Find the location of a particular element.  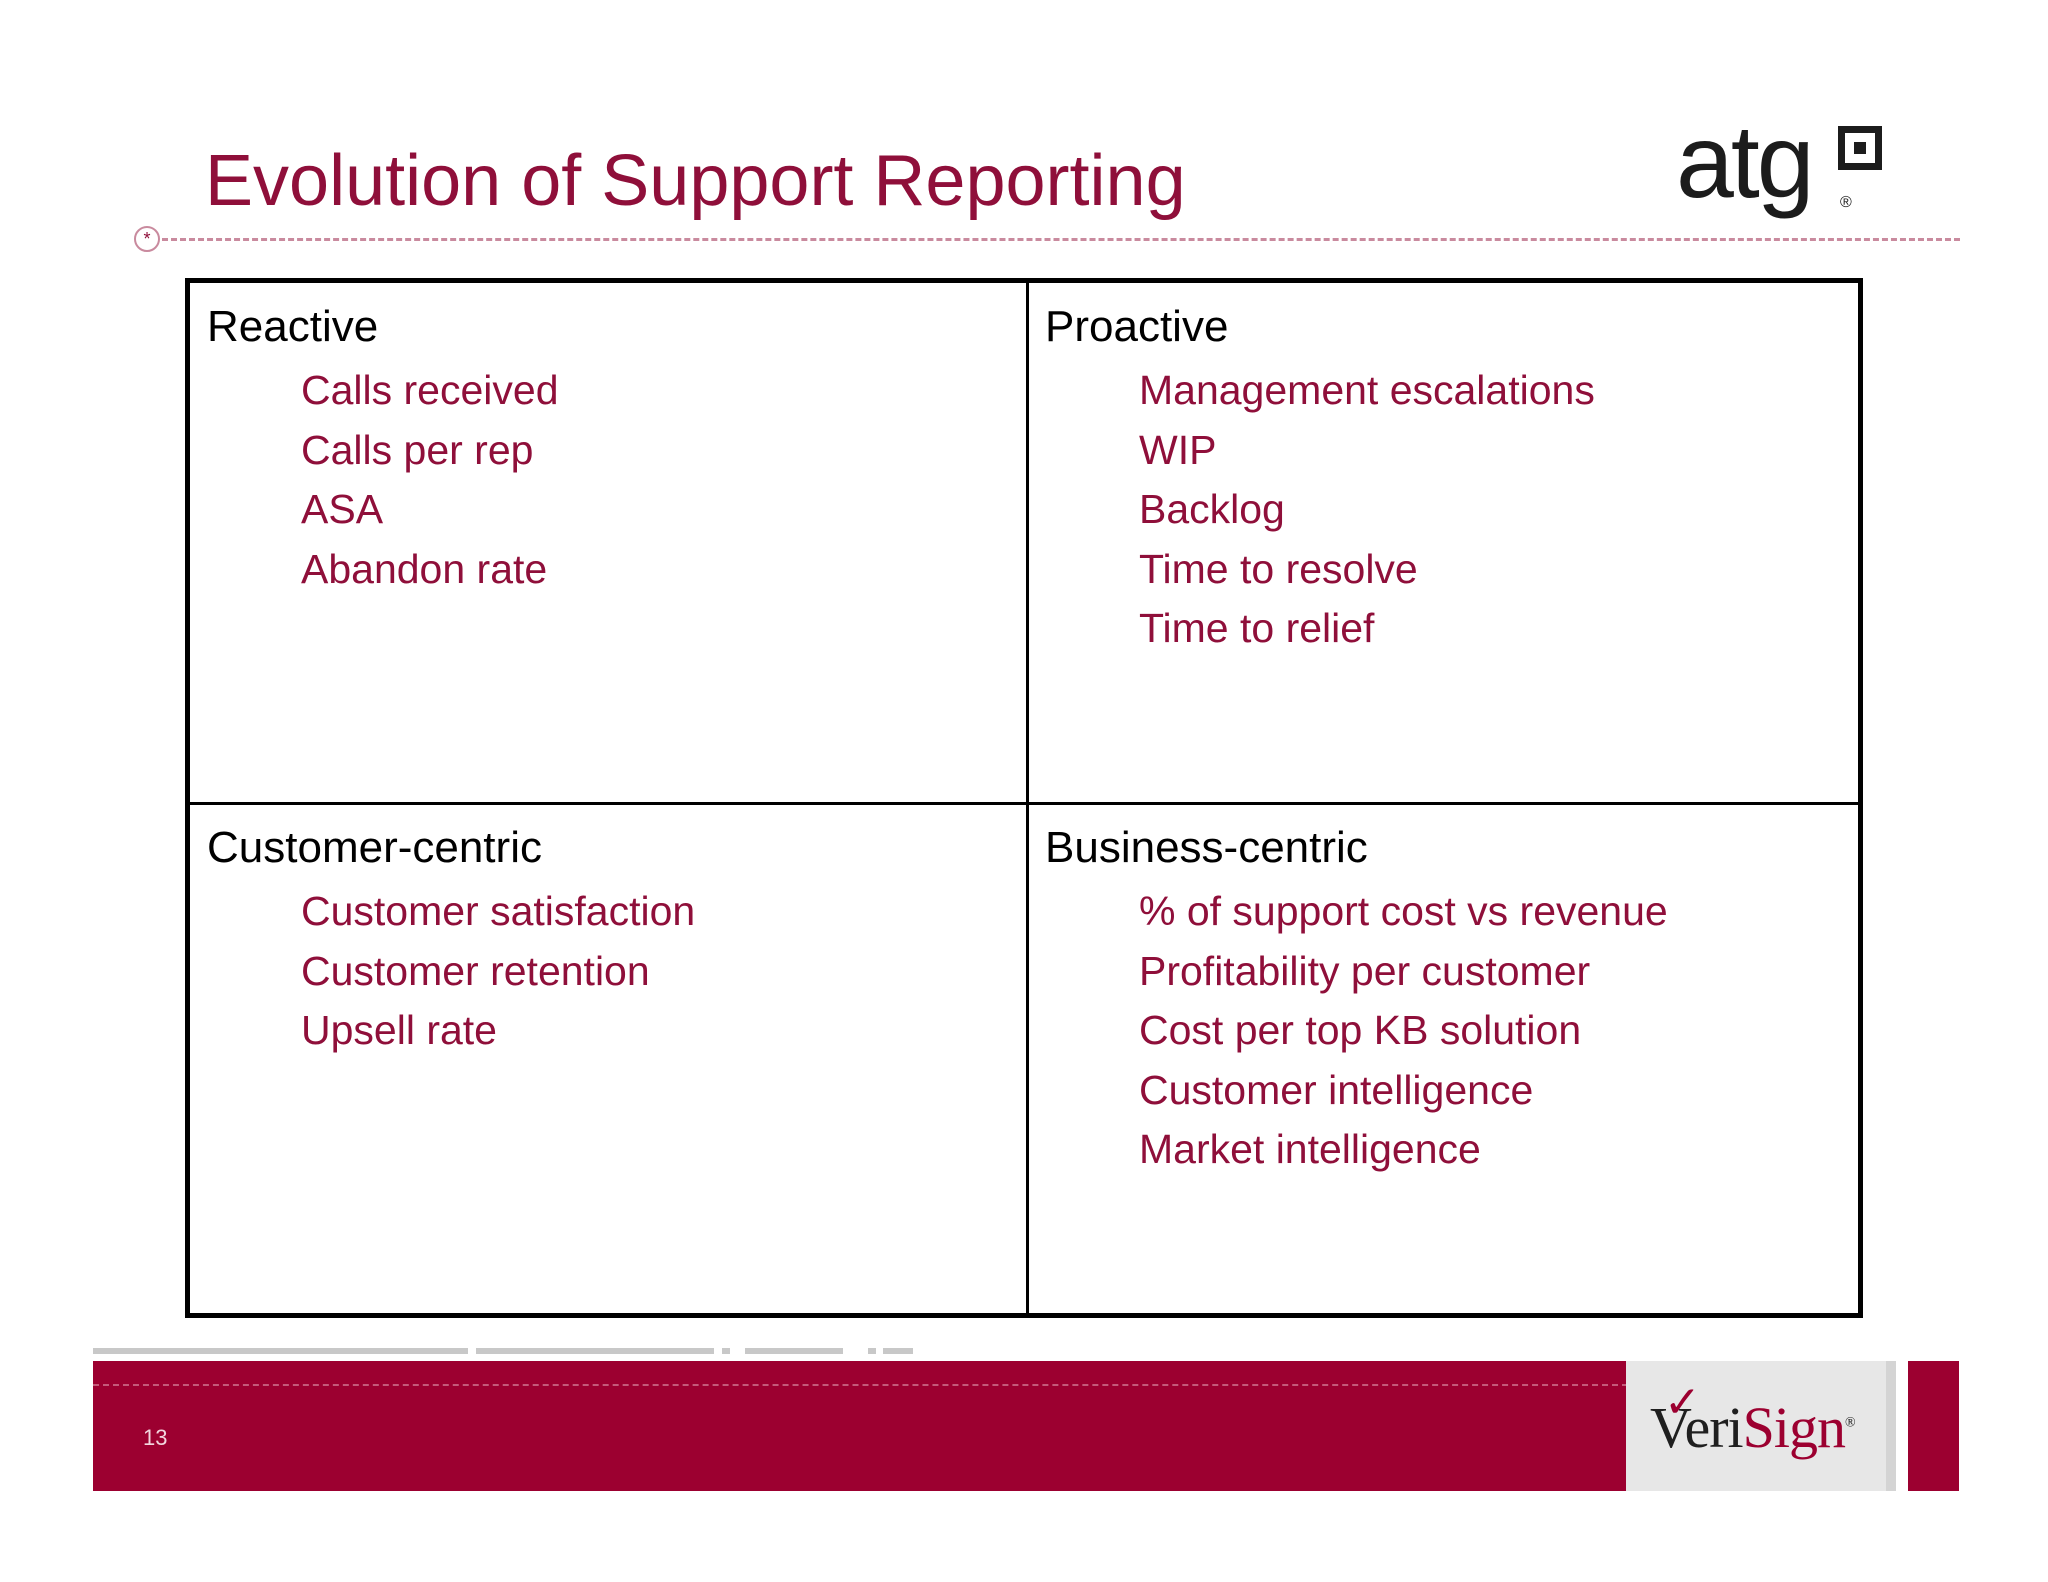

verisign-logo-edge is located at coordinates (1891, 1426).